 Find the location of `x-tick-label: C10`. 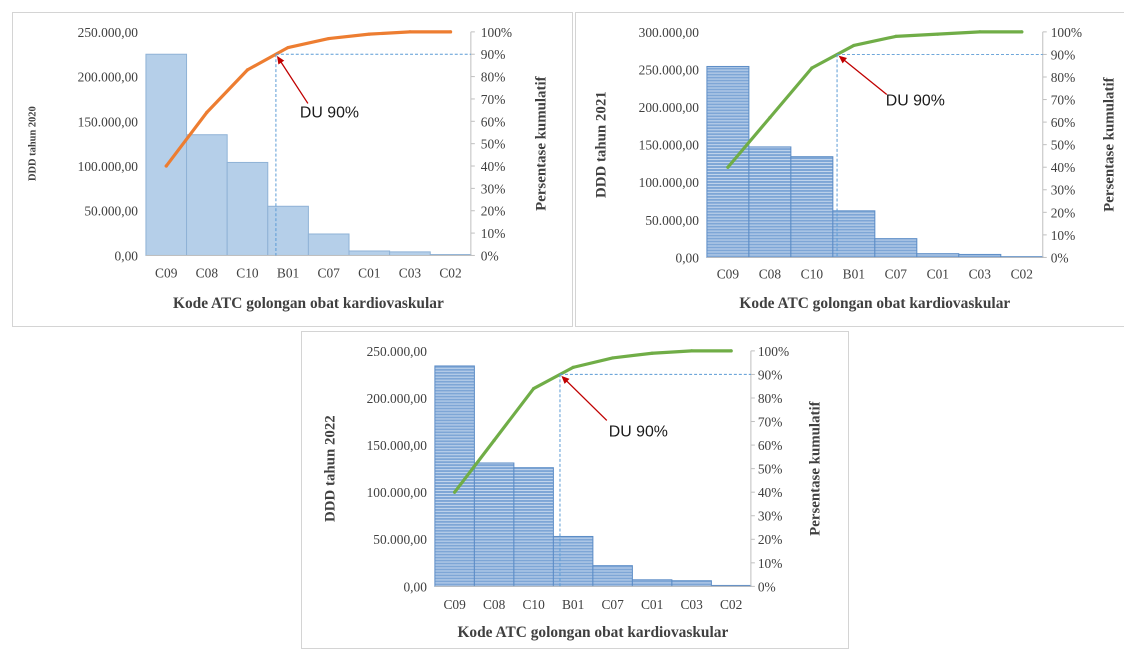

x-tick-label: C10 is located at coordinates (247, 272).